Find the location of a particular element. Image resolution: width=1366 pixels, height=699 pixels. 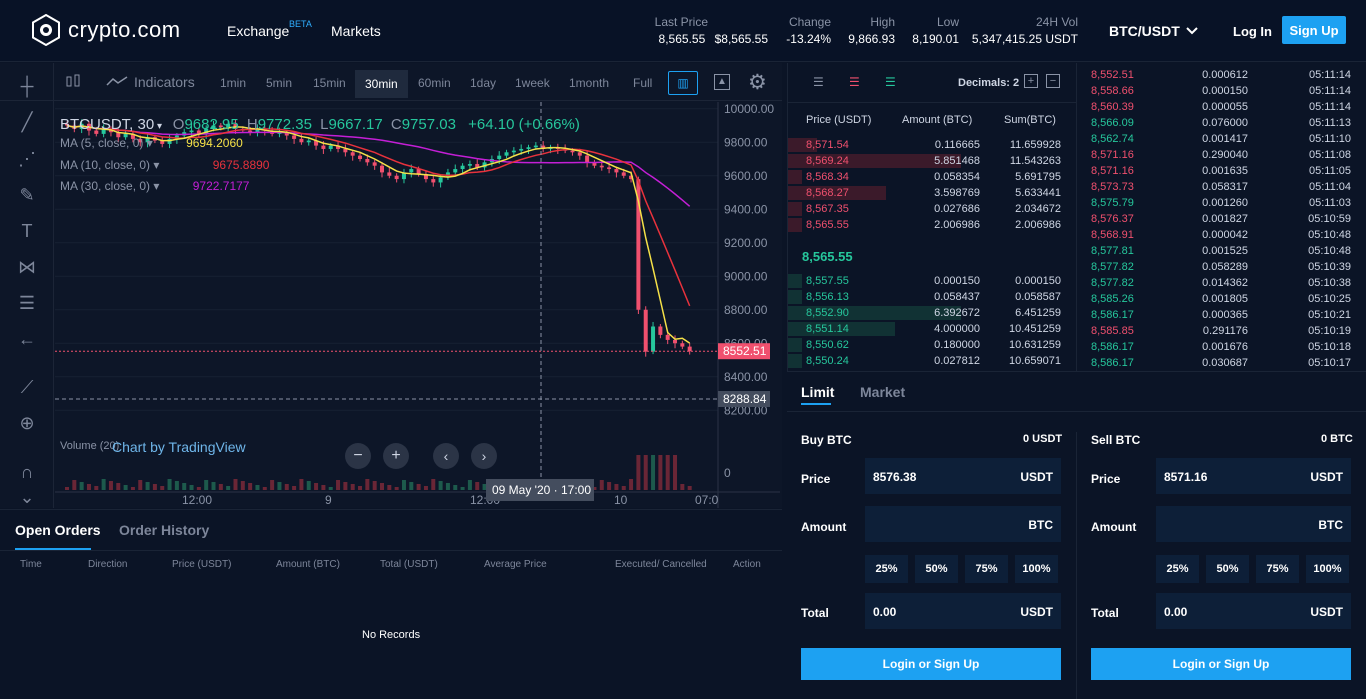

interval-full: Full is located at coordinates (643, 83).